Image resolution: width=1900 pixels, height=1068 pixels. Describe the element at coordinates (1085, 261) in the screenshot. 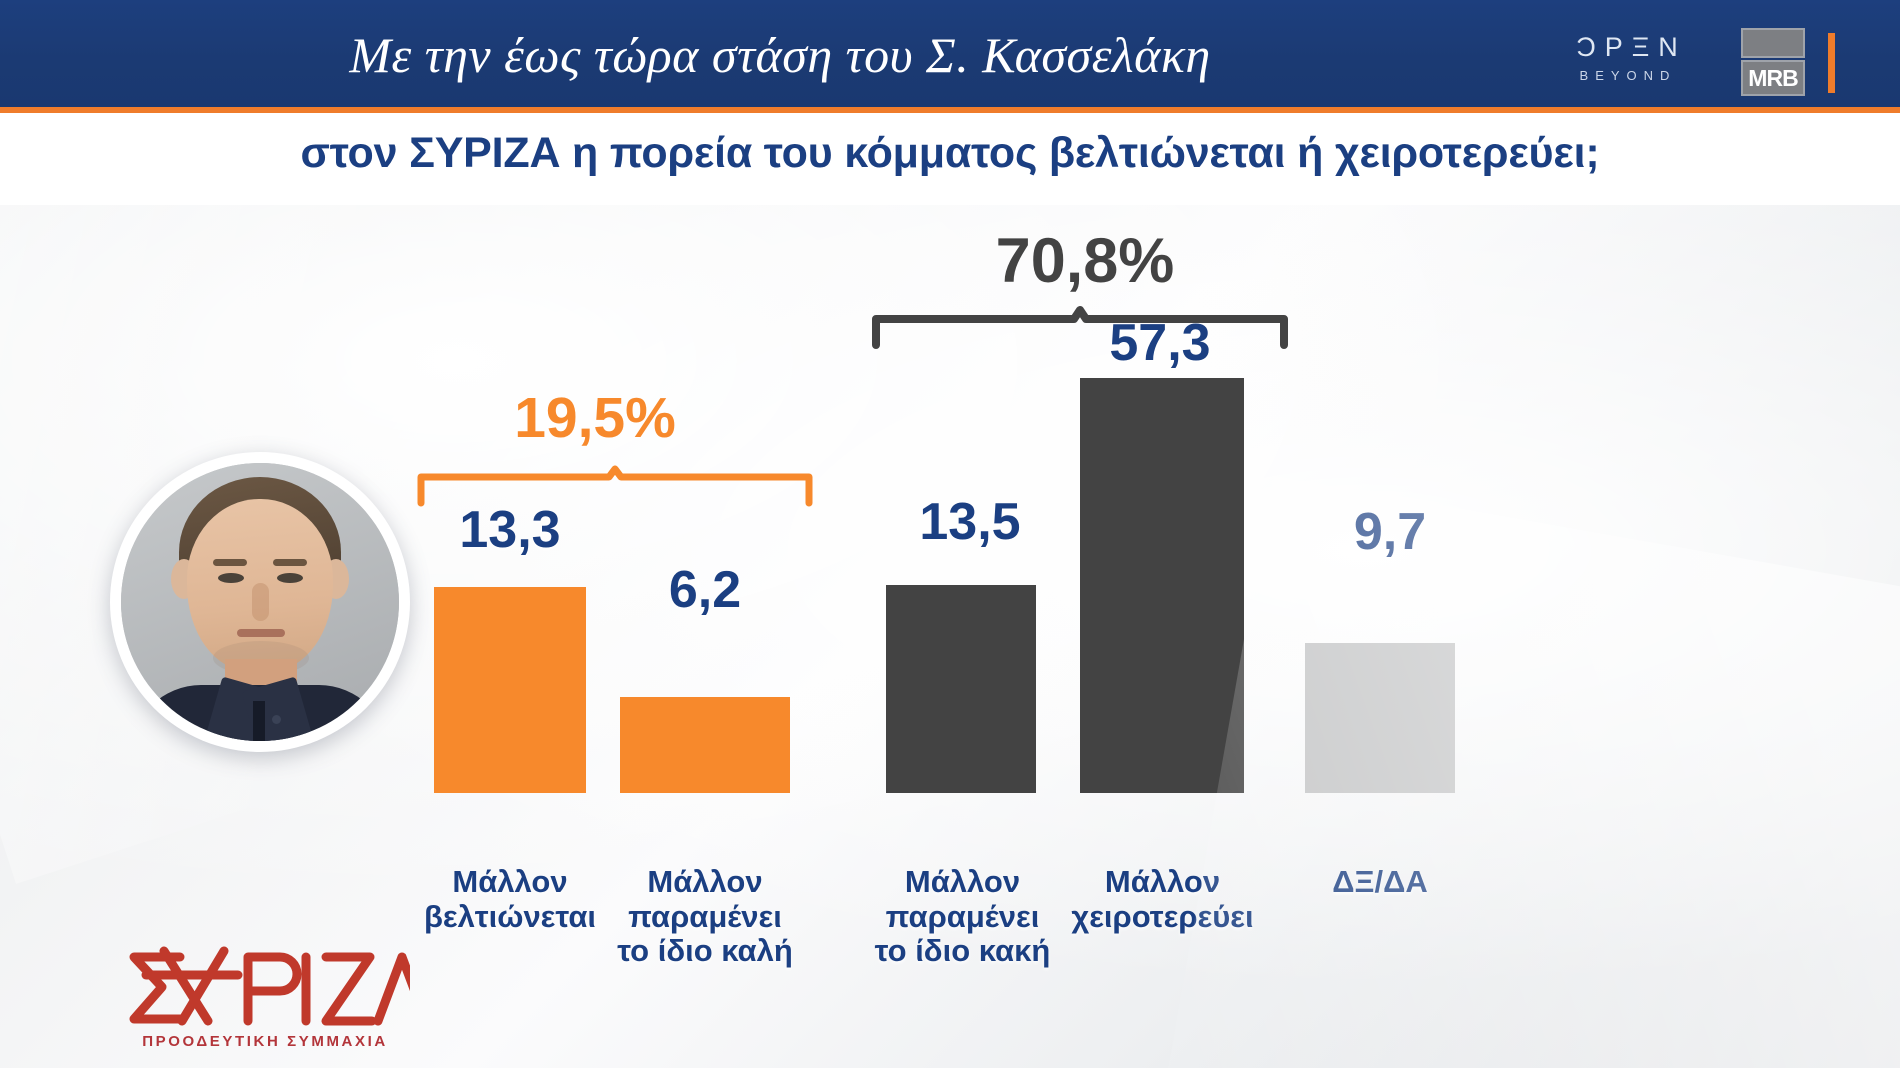

I see `bracket-label-right: 70,8%` at that location.